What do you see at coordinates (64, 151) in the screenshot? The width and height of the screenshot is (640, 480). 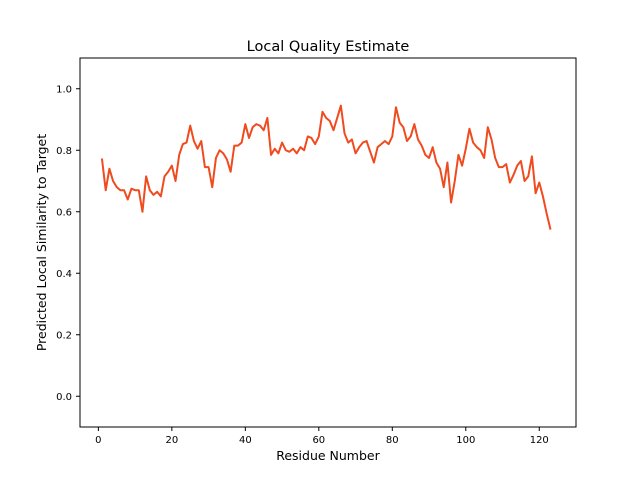 I see `y-tick-label: 0.8` at bounding box center [64, 151].